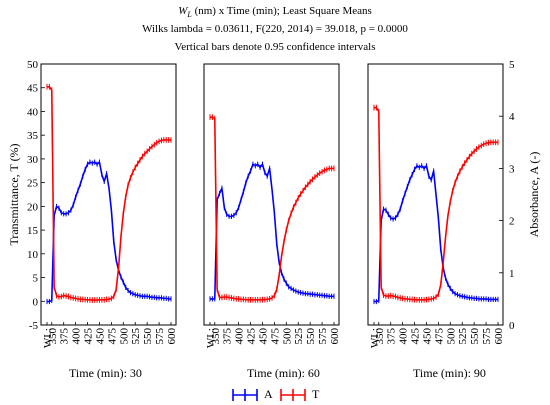 Image resolution: width=550 pixels, height=405 pixels. Describe the element at coordinates (33, 255) in the screenshot. I see `y-left-tick-label: 10` at that location.